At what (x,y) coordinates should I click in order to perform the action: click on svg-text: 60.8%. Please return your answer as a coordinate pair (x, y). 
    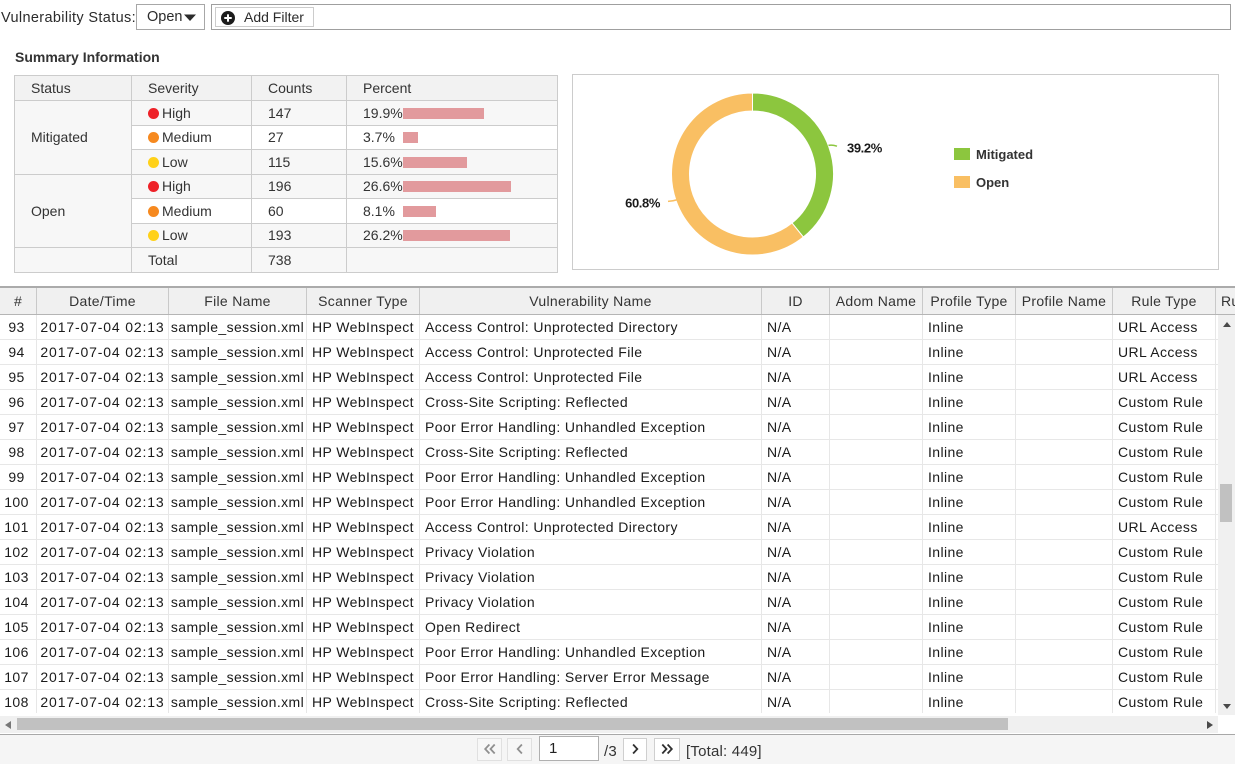
    Looking at the image, I should click on (643, 203).